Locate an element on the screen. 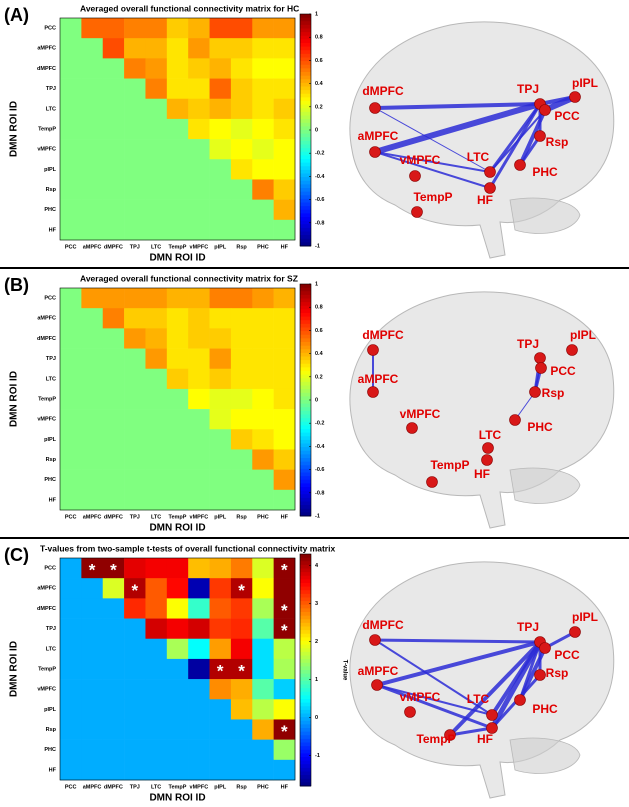 This screenshot has width=629, height=807. node-label: aMPFC is located at coordinates (378, 136).